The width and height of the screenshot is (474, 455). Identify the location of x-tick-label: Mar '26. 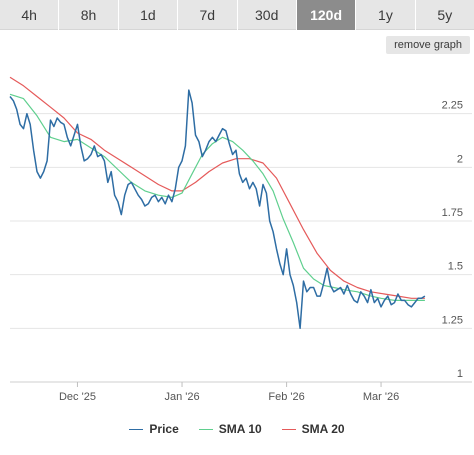
(381, 397).